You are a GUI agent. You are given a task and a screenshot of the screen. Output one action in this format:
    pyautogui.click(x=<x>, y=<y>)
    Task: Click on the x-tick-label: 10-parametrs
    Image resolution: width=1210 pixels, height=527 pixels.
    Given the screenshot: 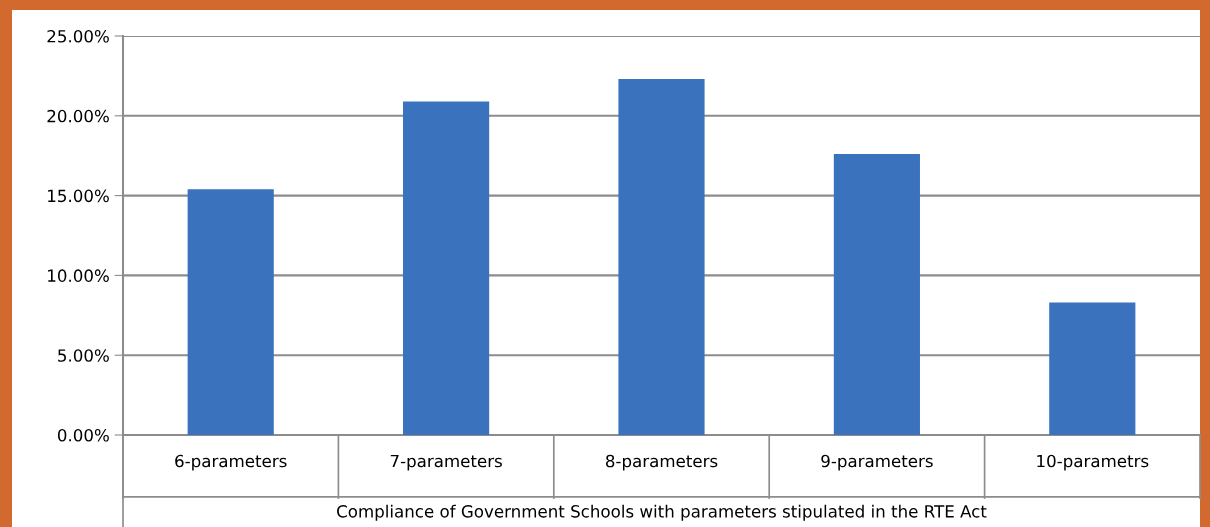 What is the action you would take?
    pyautogui.click(x=1093, y=462)
    